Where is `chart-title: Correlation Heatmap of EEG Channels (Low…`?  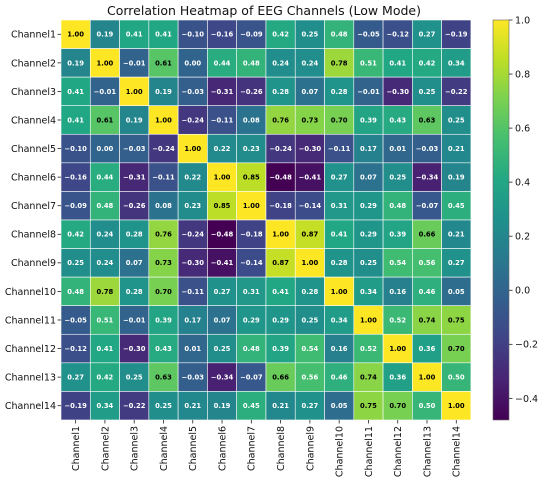 chart-title: Correlation Heatmap of EEG Channels (Low… is located at coordinates (264, 10).